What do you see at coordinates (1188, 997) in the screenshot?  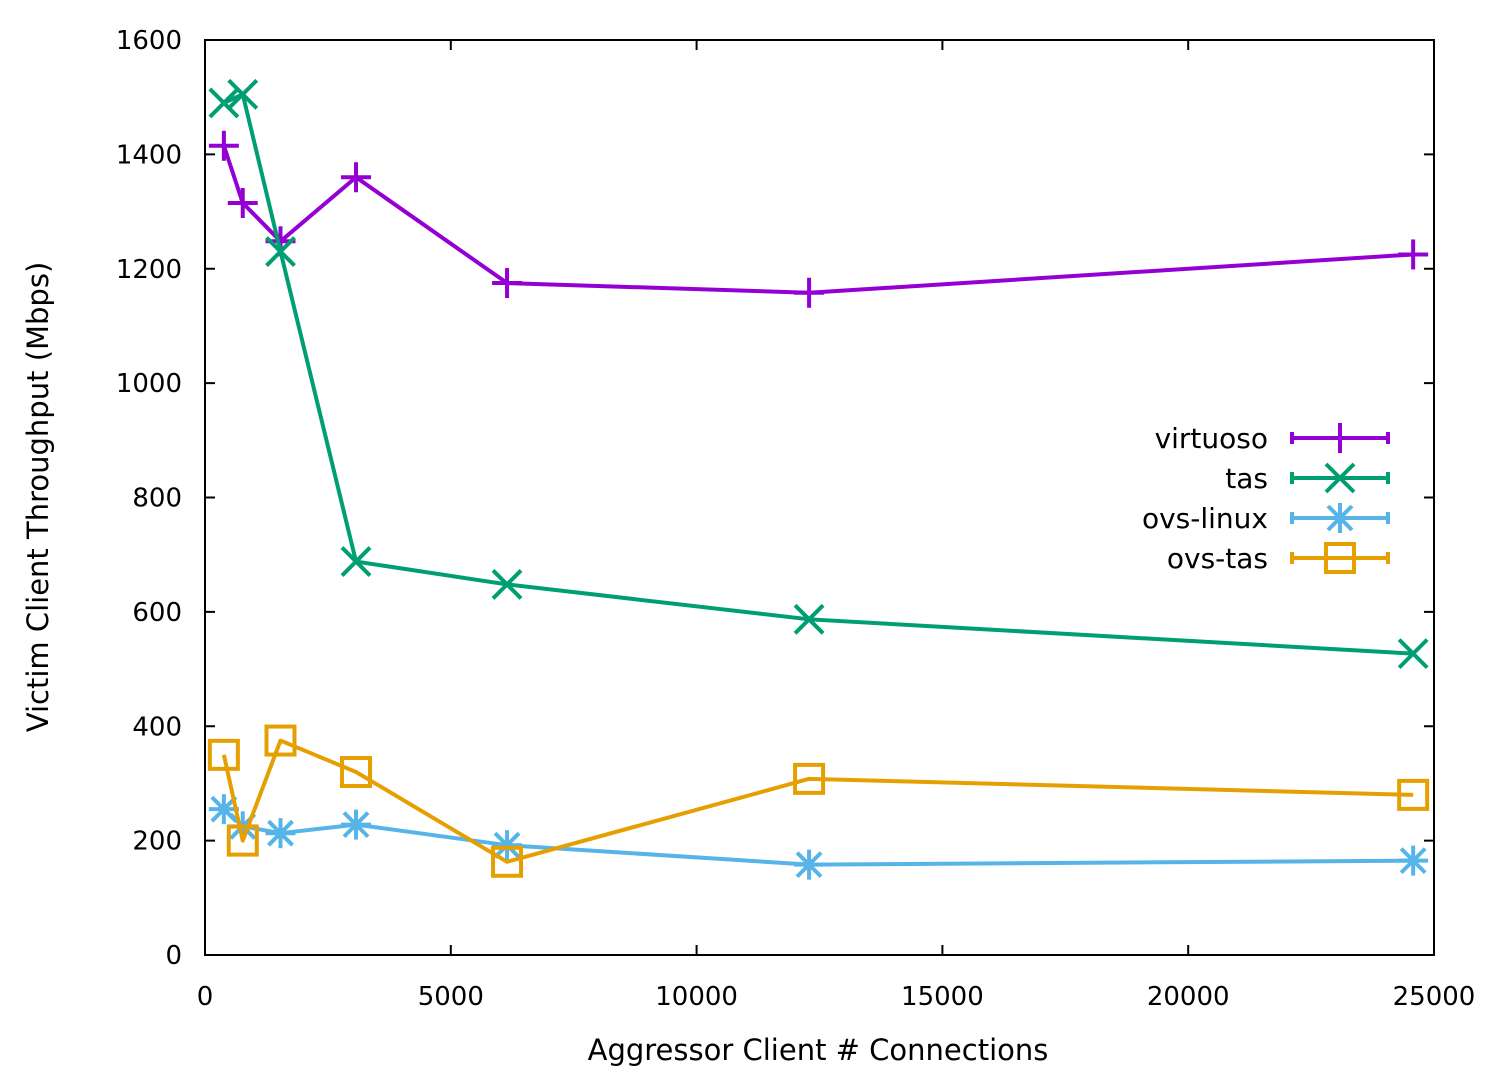 I see `x-tick-label: 20000` at bounding box center [1188, 997].